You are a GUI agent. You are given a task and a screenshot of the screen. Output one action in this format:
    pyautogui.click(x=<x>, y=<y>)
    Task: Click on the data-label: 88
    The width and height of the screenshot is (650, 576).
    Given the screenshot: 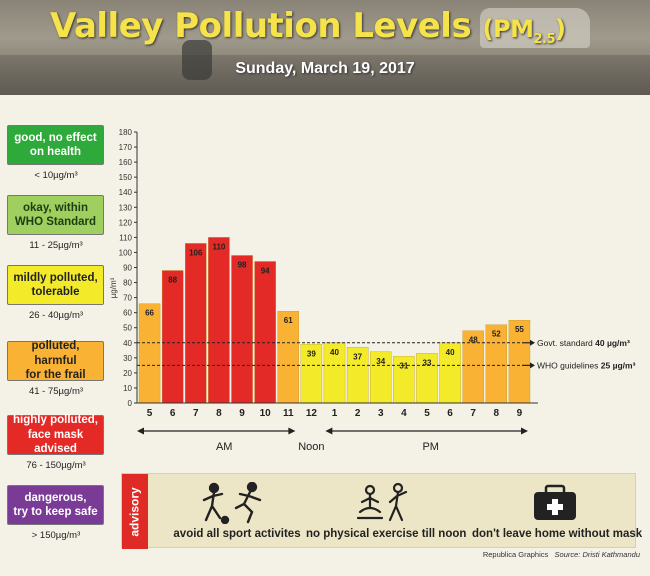 What is the action you would take?
    pyautogui.click(x=172, y=280)
    